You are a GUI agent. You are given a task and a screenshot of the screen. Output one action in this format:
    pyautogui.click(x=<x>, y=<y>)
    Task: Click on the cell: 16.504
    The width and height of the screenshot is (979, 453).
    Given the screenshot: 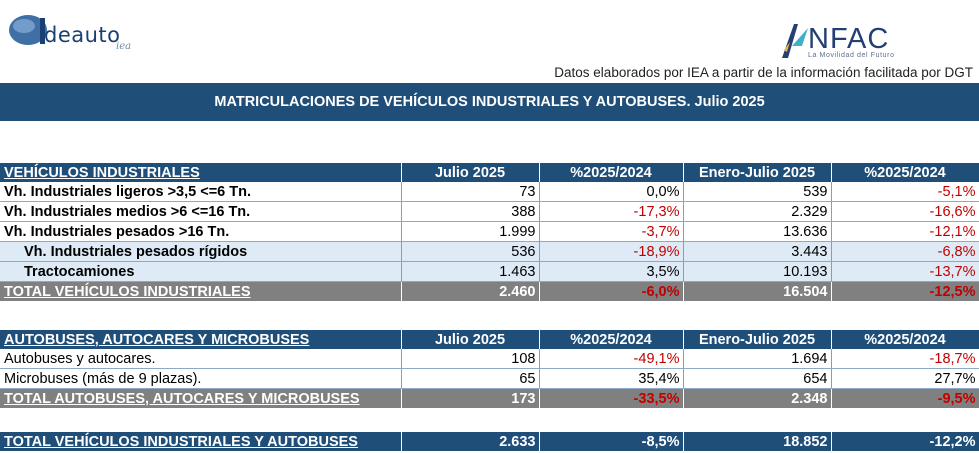 What is the action you would take?
    pyautogui.click(x=757, y=291)
    